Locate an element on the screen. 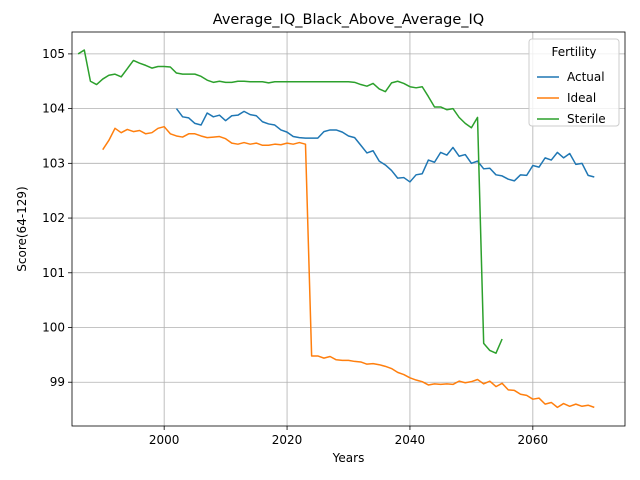 The height and width of the screenshot is (480, 640). y-tick-label: 100 is located at coordinates (53, 328).